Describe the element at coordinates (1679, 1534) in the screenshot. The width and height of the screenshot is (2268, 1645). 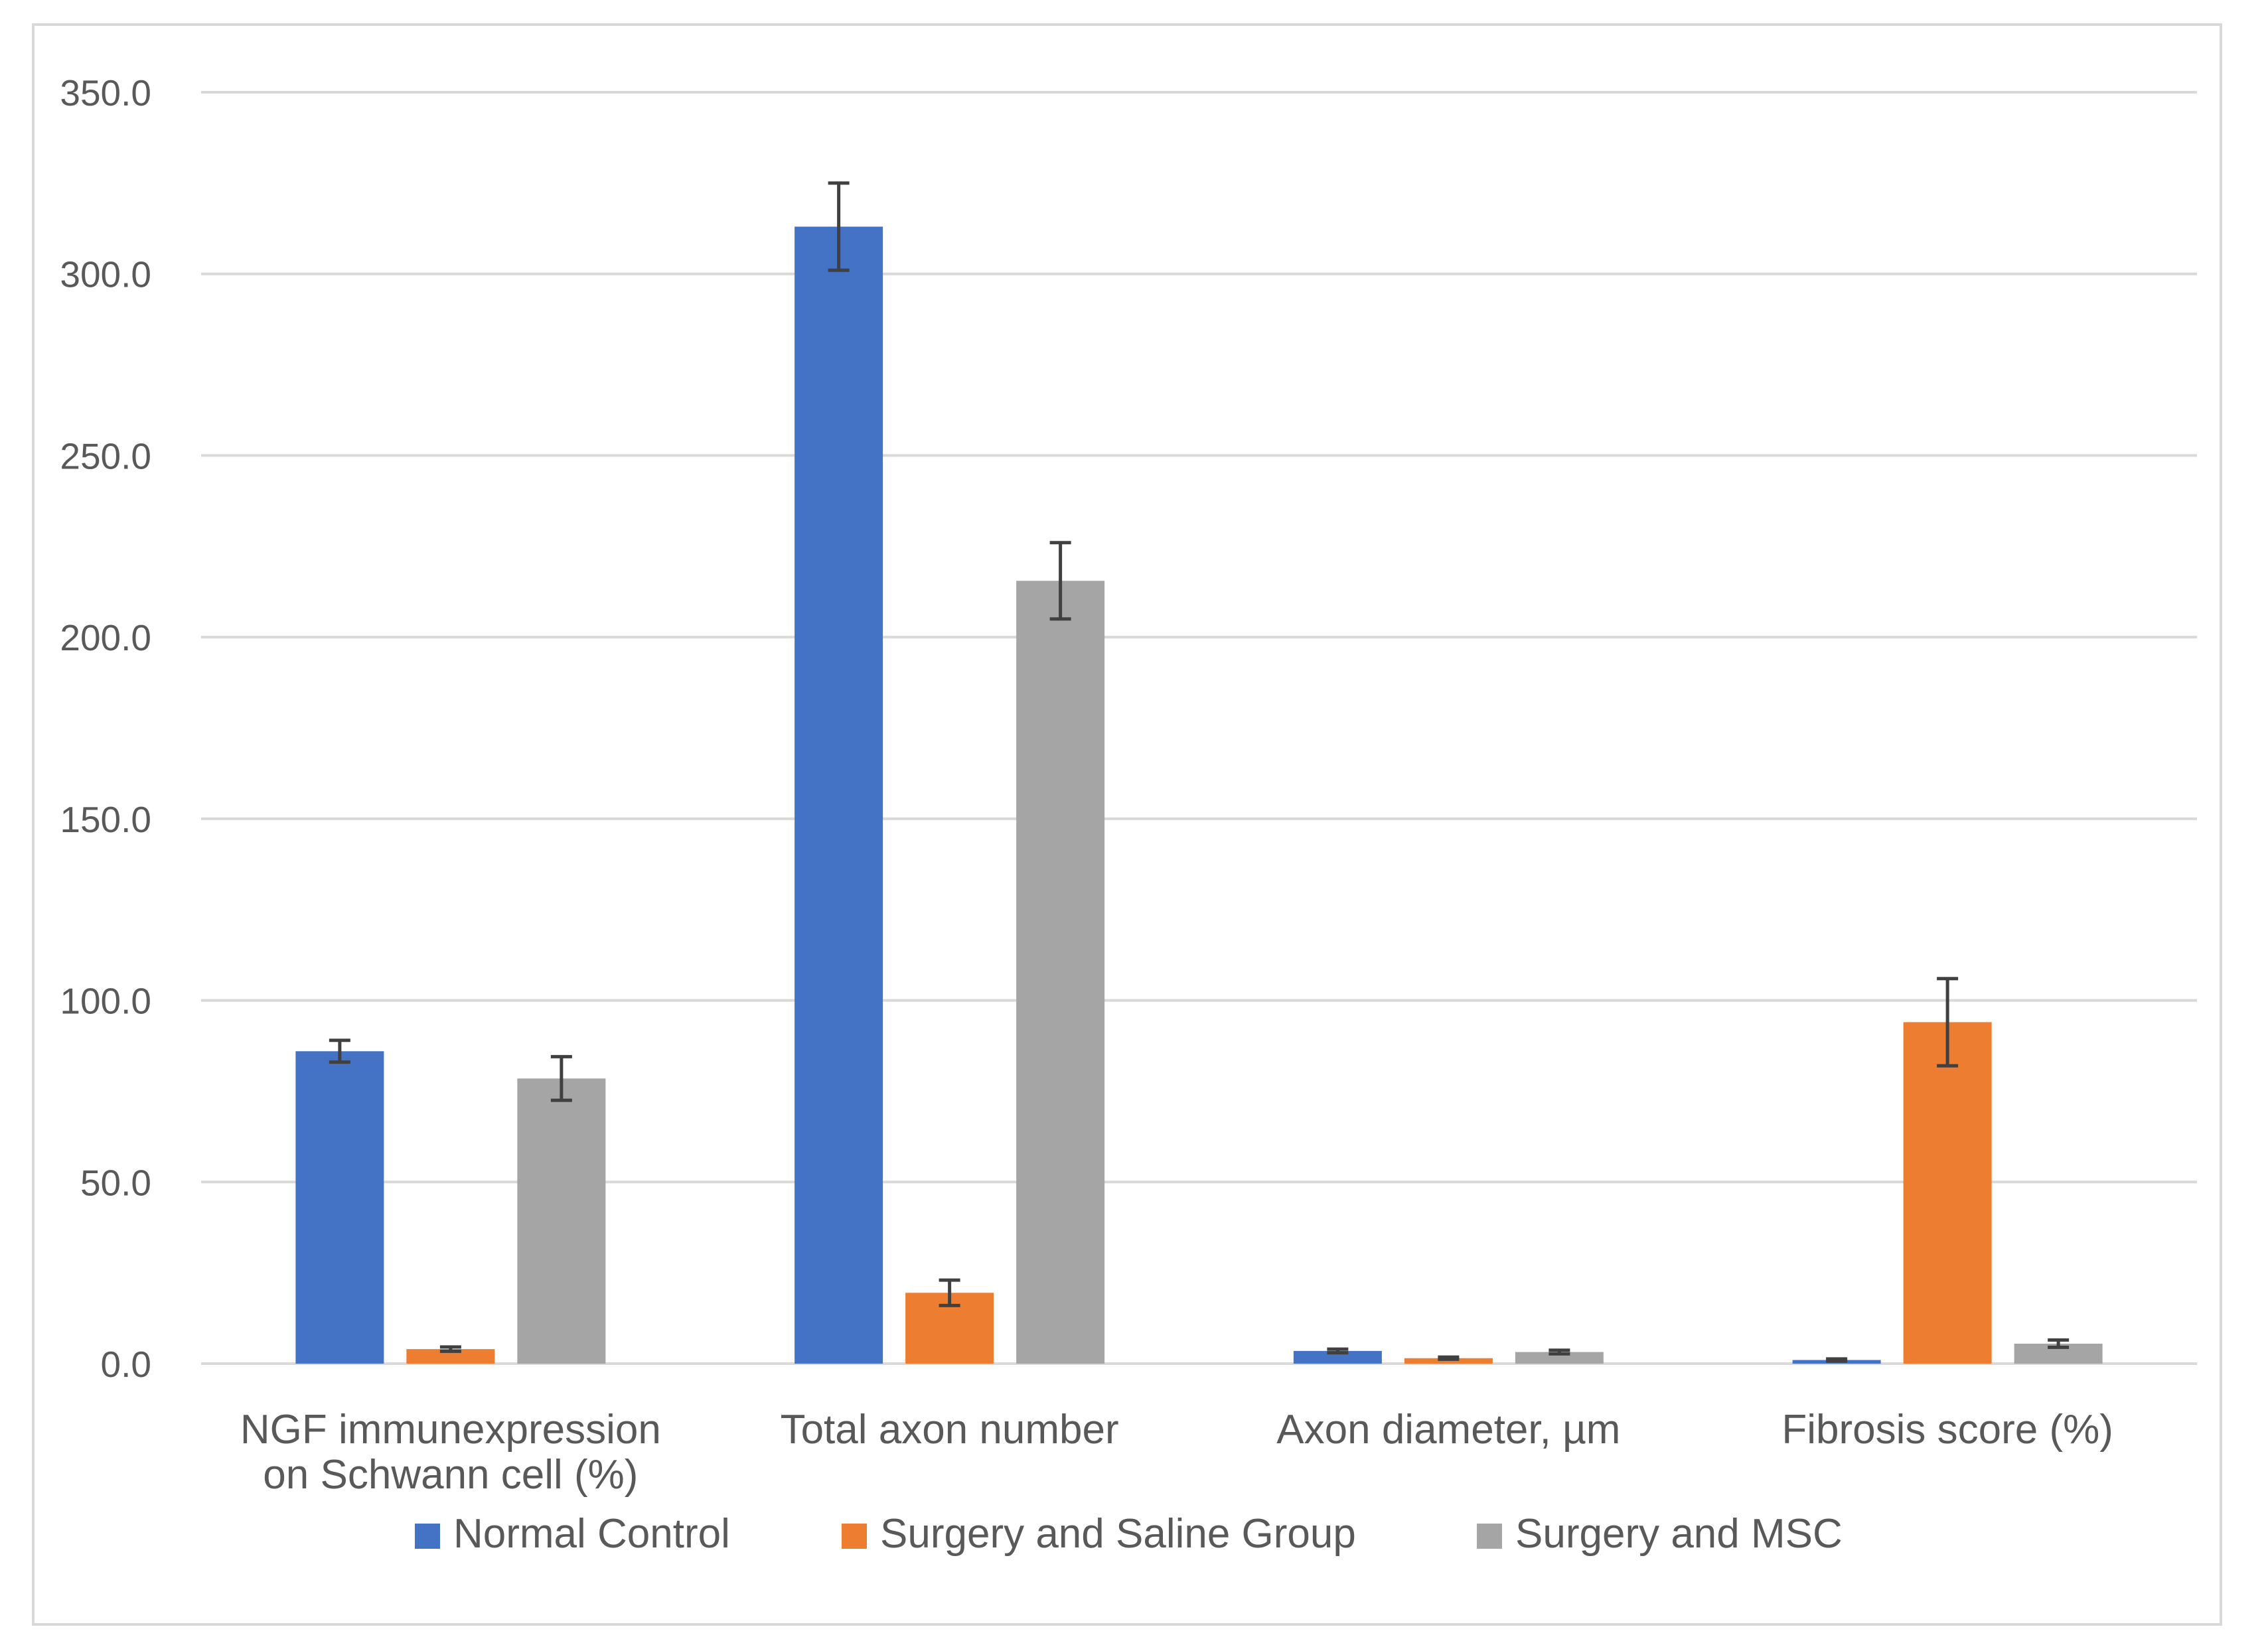
I see `legend-label: Surgery and MSC` at that location.